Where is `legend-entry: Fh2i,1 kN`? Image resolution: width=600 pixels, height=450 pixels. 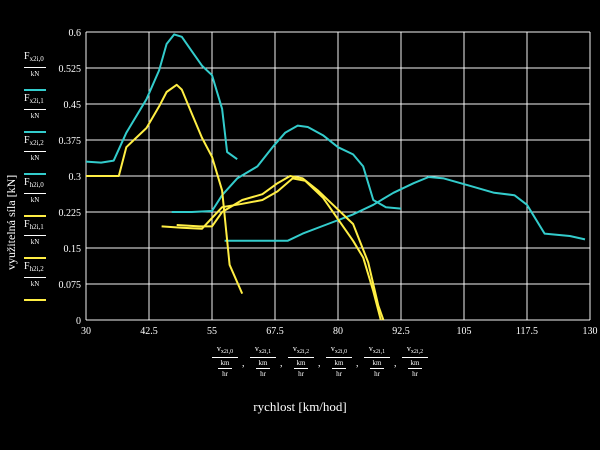 legend-entry: Fh2i,1 kN is located at coordinates (37, 239).